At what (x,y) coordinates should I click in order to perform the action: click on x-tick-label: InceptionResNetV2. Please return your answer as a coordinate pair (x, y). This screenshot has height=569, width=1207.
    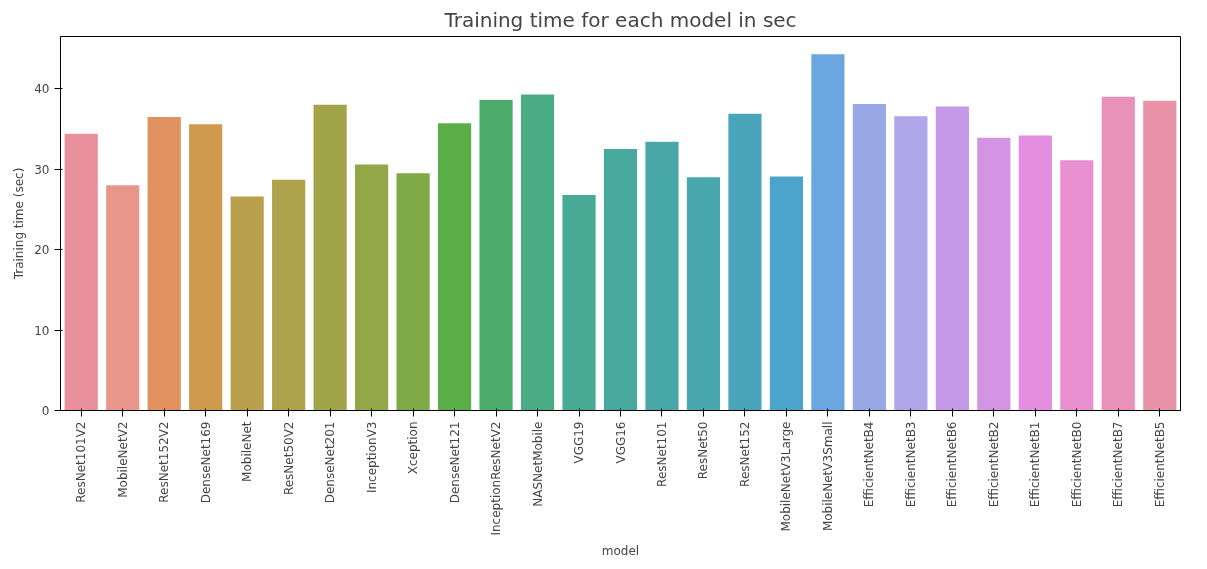
    Looking at the image, I should click on (496, 478).